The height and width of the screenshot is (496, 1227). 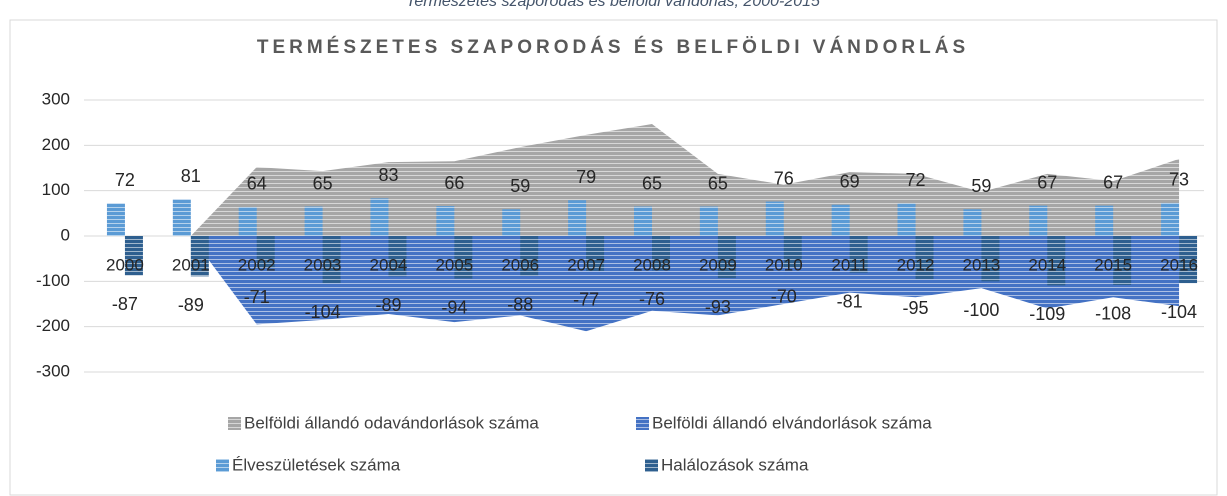 I want to click on data-label: -100, so click(x=981, y=310).